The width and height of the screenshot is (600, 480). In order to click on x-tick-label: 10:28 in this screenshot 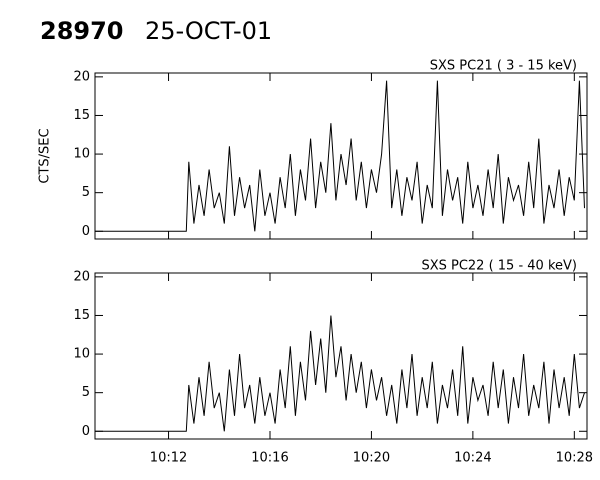, I will do `click(574, 458)`.